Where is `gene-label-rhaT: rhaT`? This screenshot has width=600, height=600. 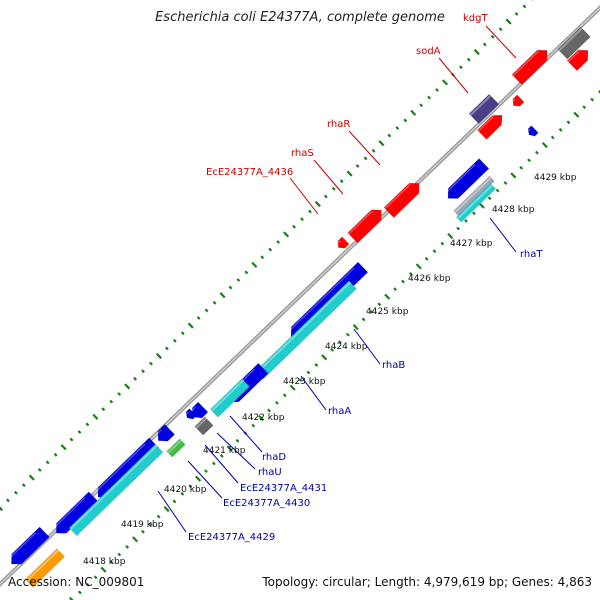 gene-label-rhaT: rhaT is located at coordinates (531, 254).